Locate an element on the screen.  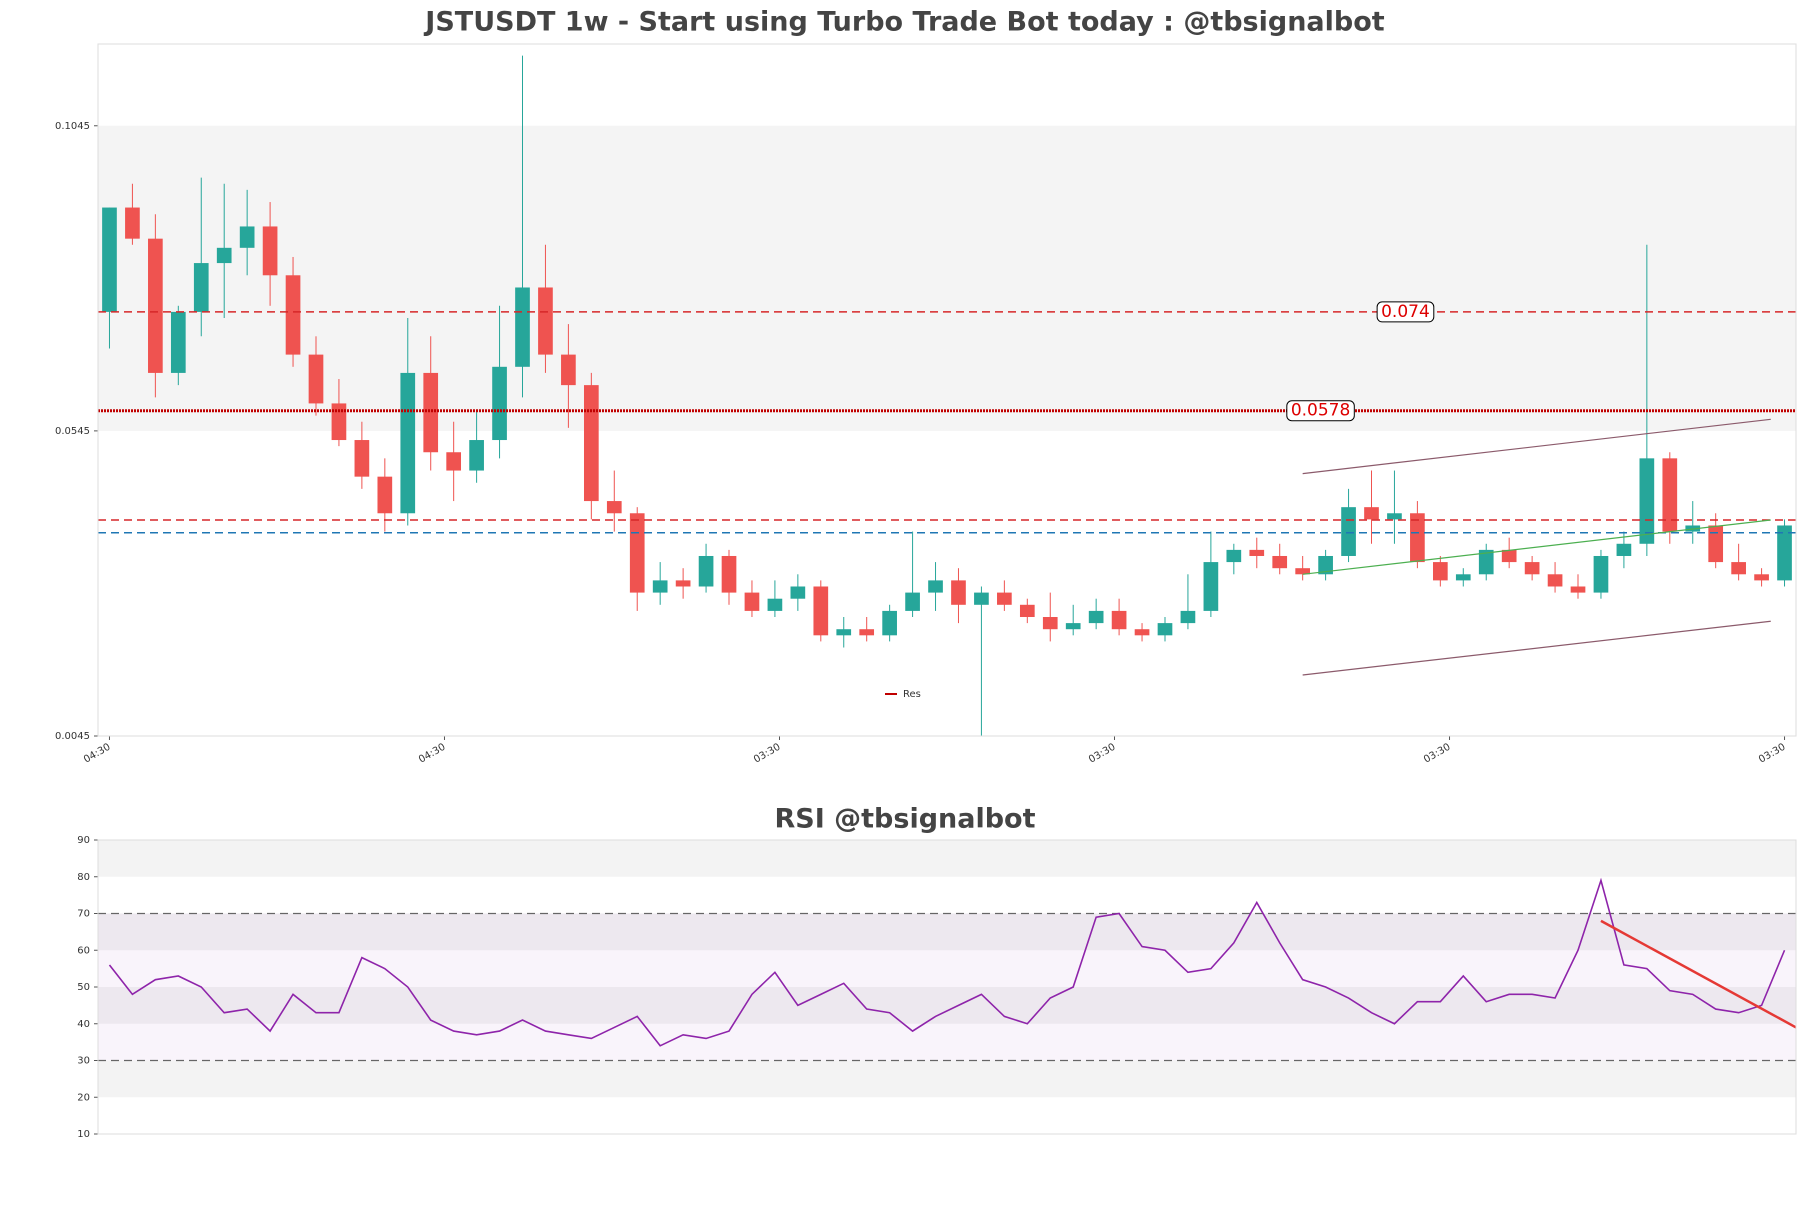
rsi-line is located at coordinates (947, 962).